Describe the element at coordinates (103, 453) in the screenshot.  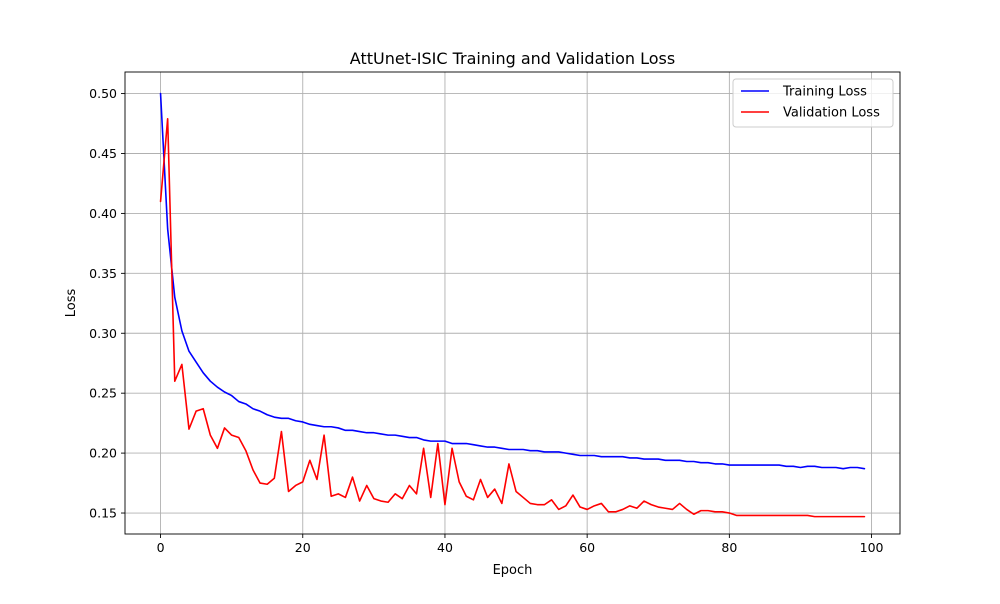
I see `y-tick-label: 0.20` at that location.